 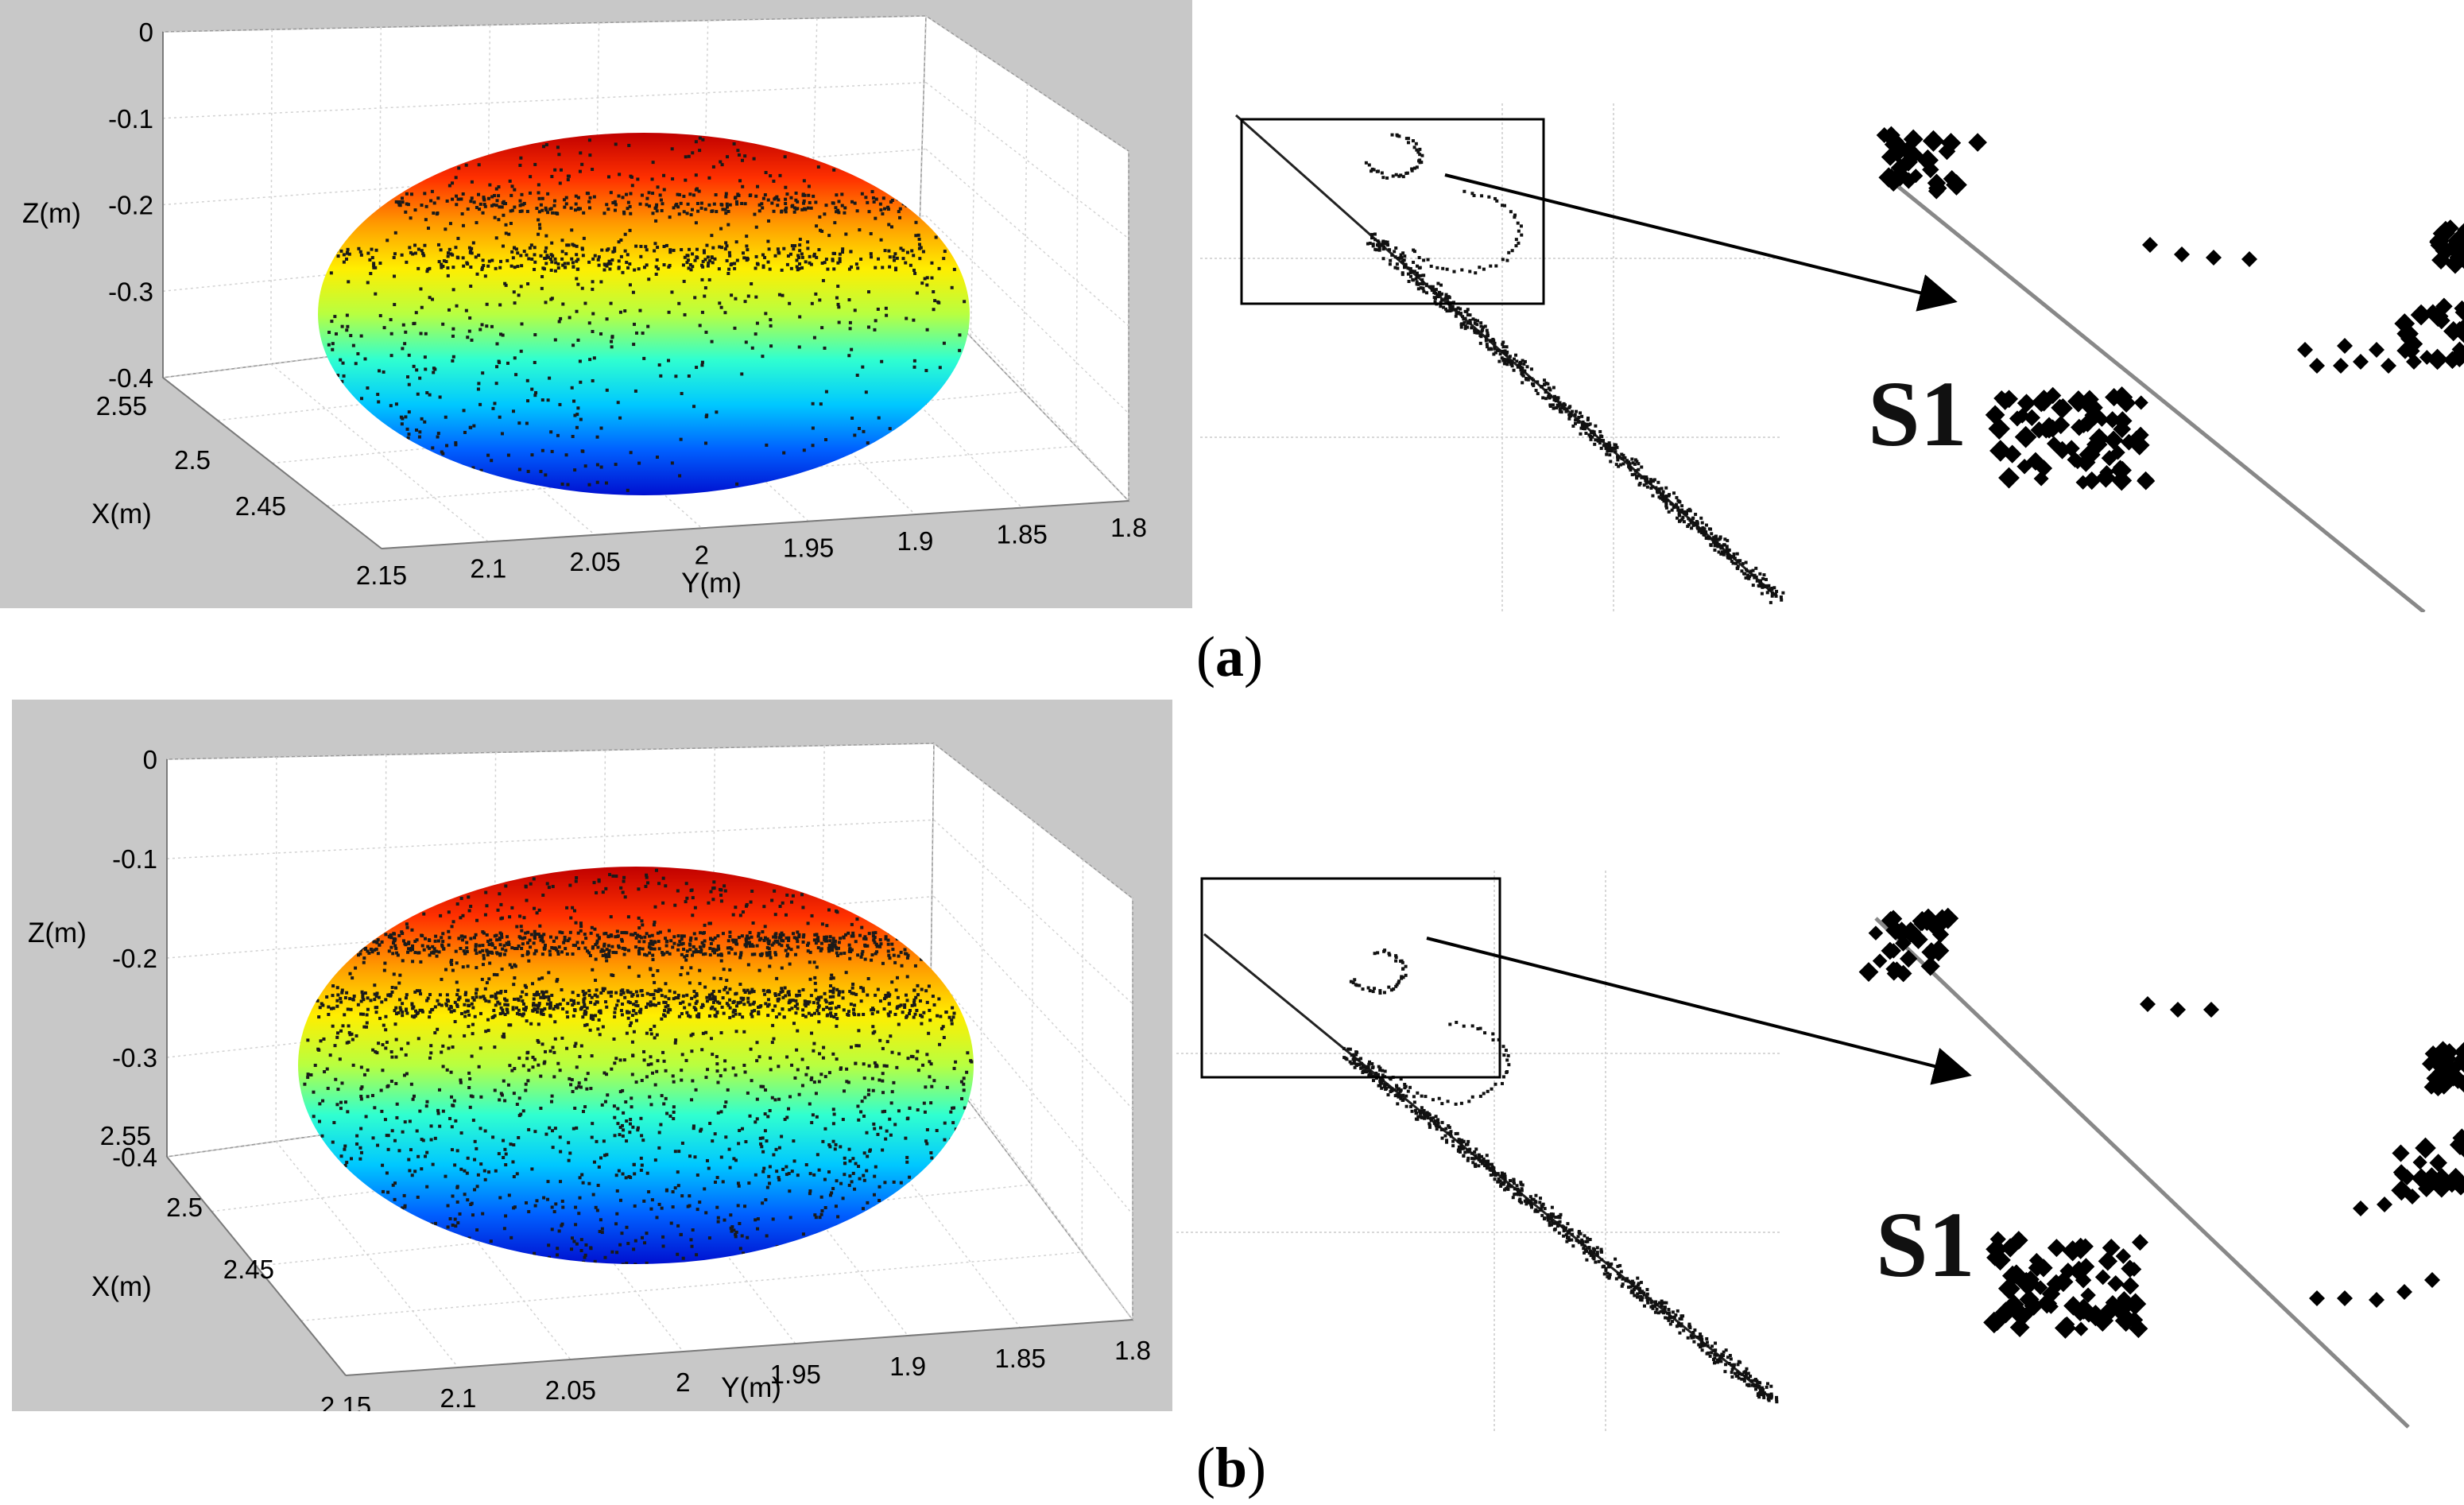 What do you see at coordinates (458, 1397) in the screenshot?
I see `y-tick-label: 2.1` at bounding box center [458, 1397].